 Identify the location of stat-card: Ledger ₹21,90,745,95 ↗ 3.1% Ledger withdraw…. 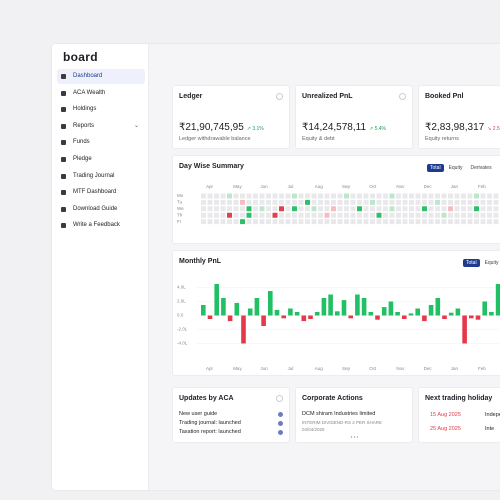
(231, 117).